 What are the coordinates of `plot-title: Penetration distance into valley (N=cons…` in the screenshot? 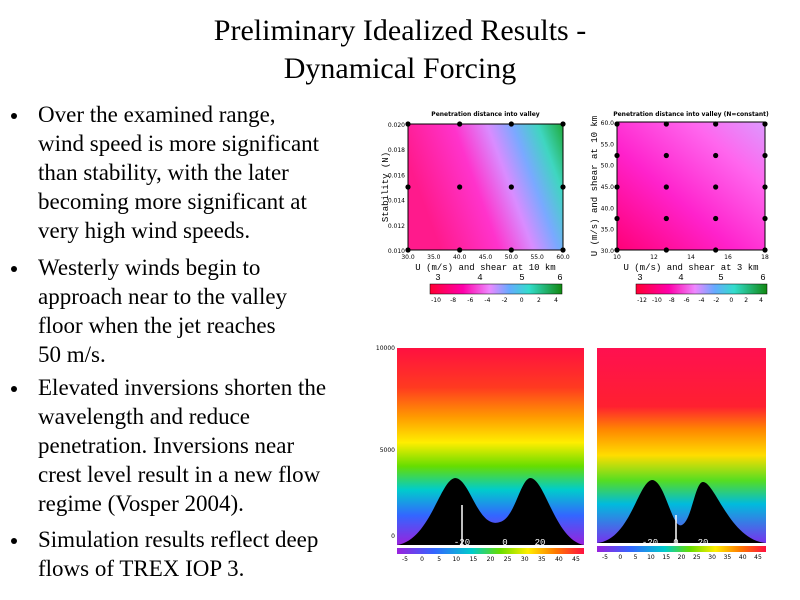 It's located at (691, 114).